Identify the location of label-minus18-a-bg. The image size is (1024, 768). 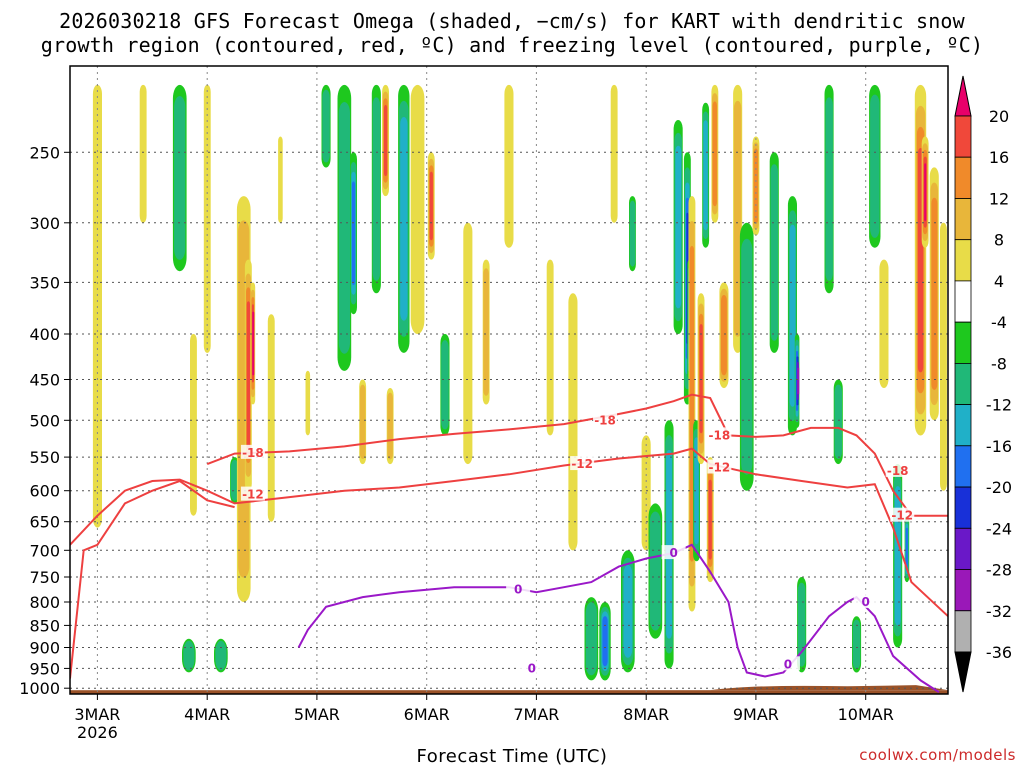
(252, 451).